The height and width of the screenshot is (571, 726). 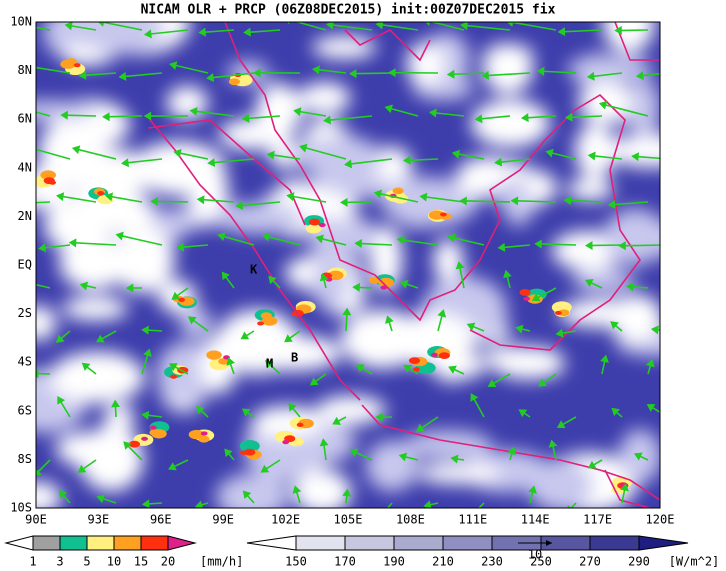 I want to click on colorbar-cell, so click(x=369, y=543).